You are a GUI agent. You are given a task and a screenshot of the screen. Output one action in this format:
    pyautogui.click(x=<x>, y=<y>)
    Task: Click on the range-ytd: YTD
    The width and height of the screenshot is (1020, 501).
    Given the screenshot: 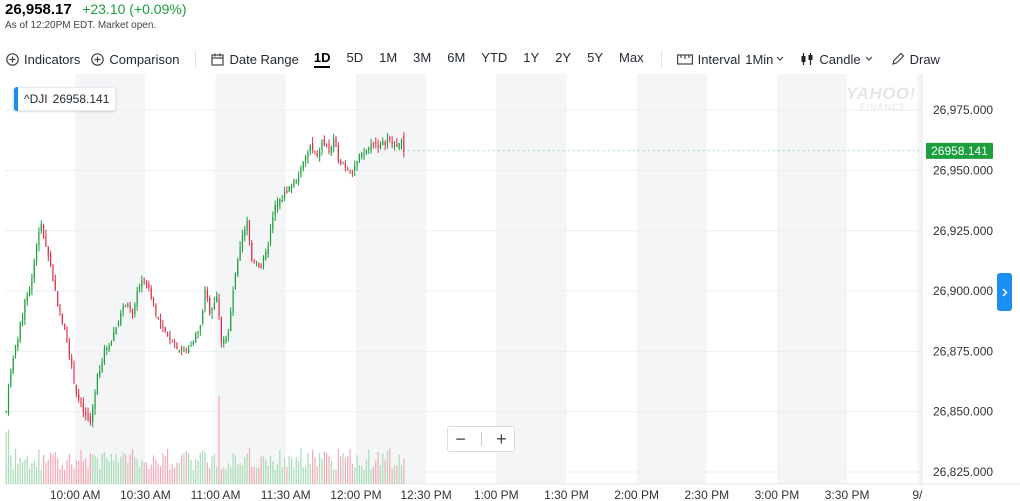 What is the action you would take?
    pyautogui.click(x=494, y=57)
    